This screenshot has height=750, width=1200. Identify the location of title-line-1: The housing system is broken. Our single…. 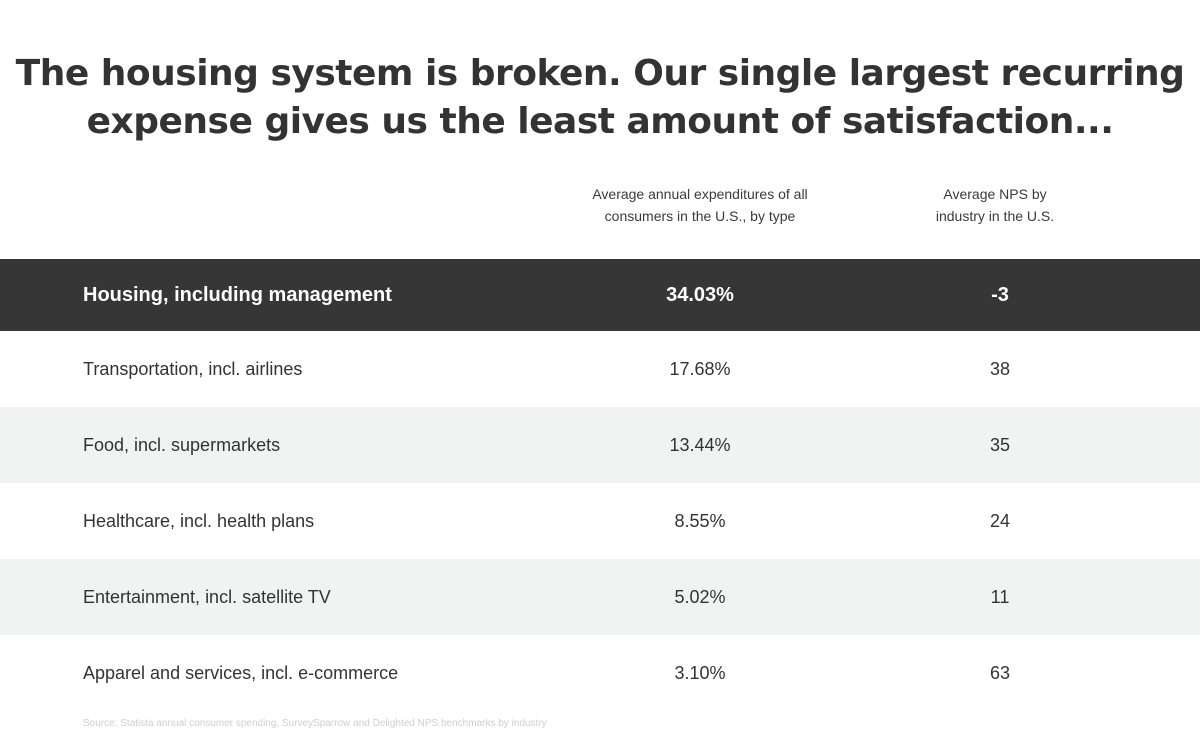
(600, 73).